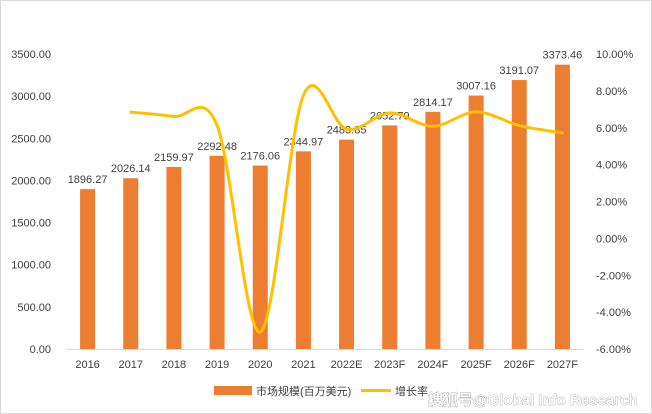 The width and height of the screenshot is (652, 414). Describe the element at coordinates (613, 350) in the screenshot. I see `right-axis-tick-label: -6.00%` at that location.